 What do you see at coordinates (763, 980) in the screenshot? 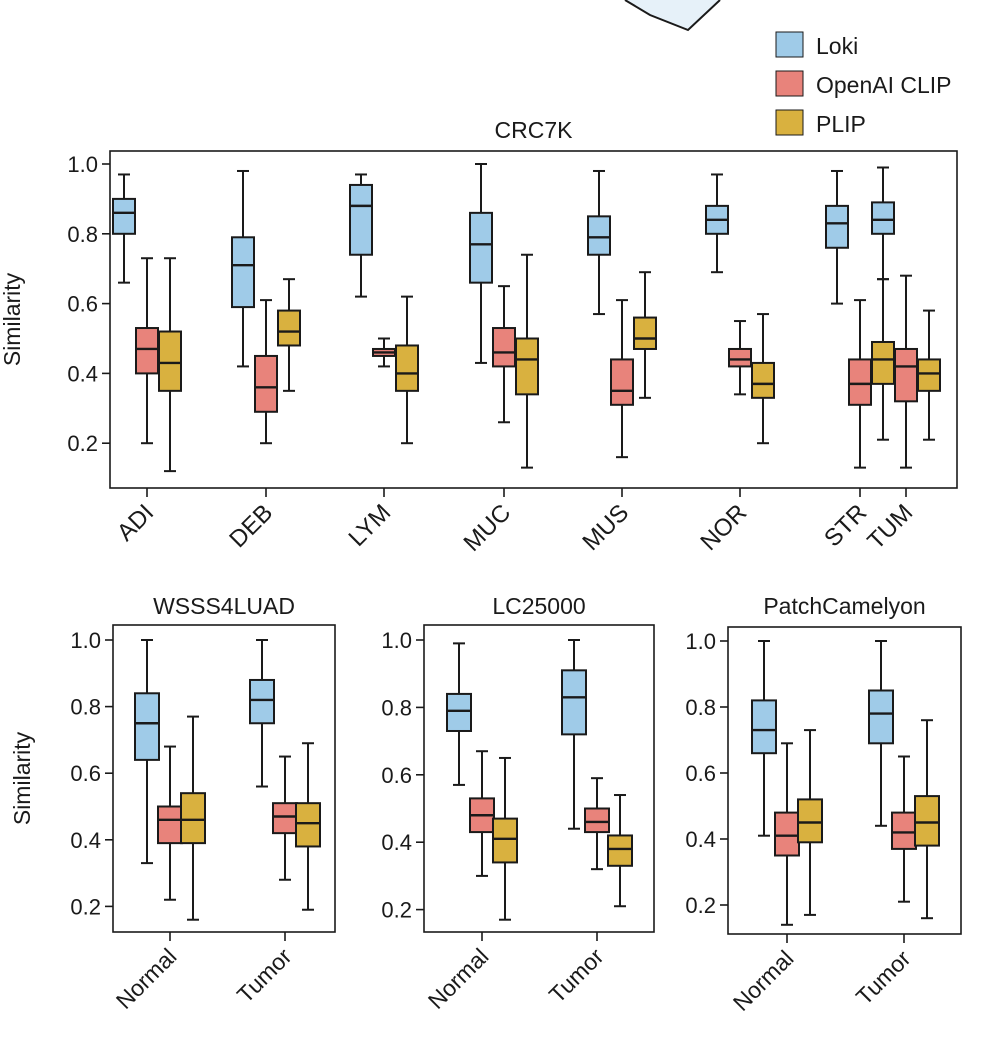
I see `patchcamelyon-xtick-label-normal: Normal` at bounding box center [763, 980].